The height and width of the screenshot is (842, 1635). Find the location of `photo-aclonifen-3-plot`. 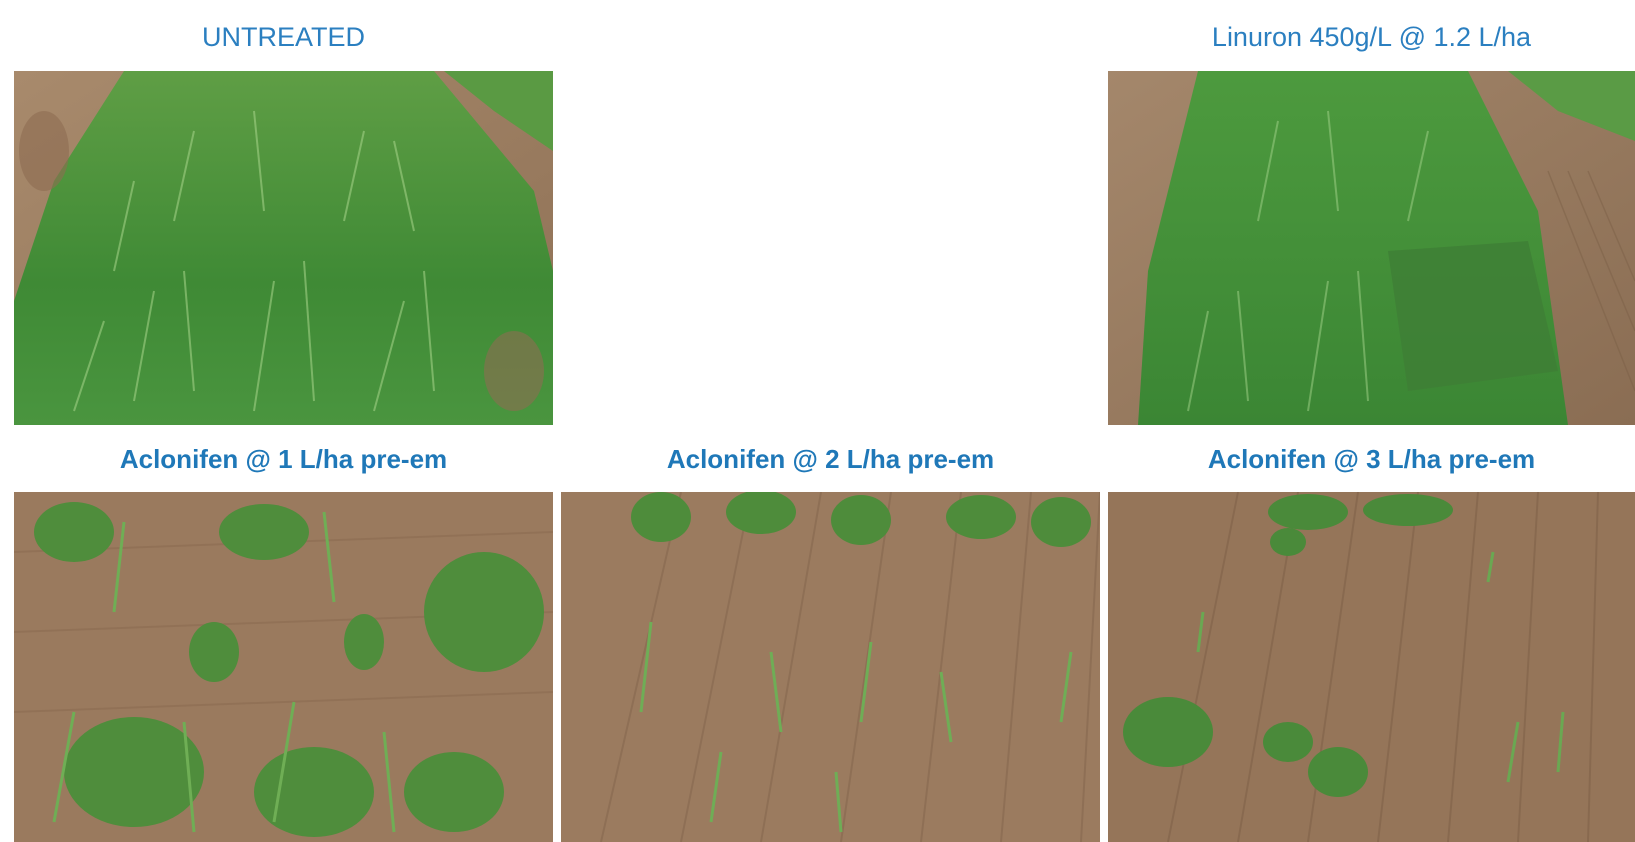

photo-aclonifen-3-plot is located at coordinates (1371, 667).